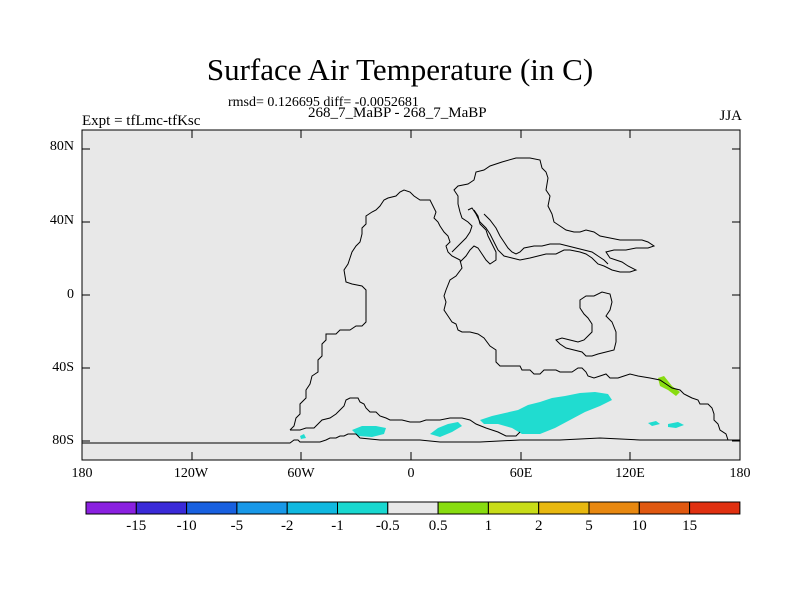 The image size is (800, 600). I want to click on experiment-label: Expt = tfLmc-tfKsc, so click(141, 121).